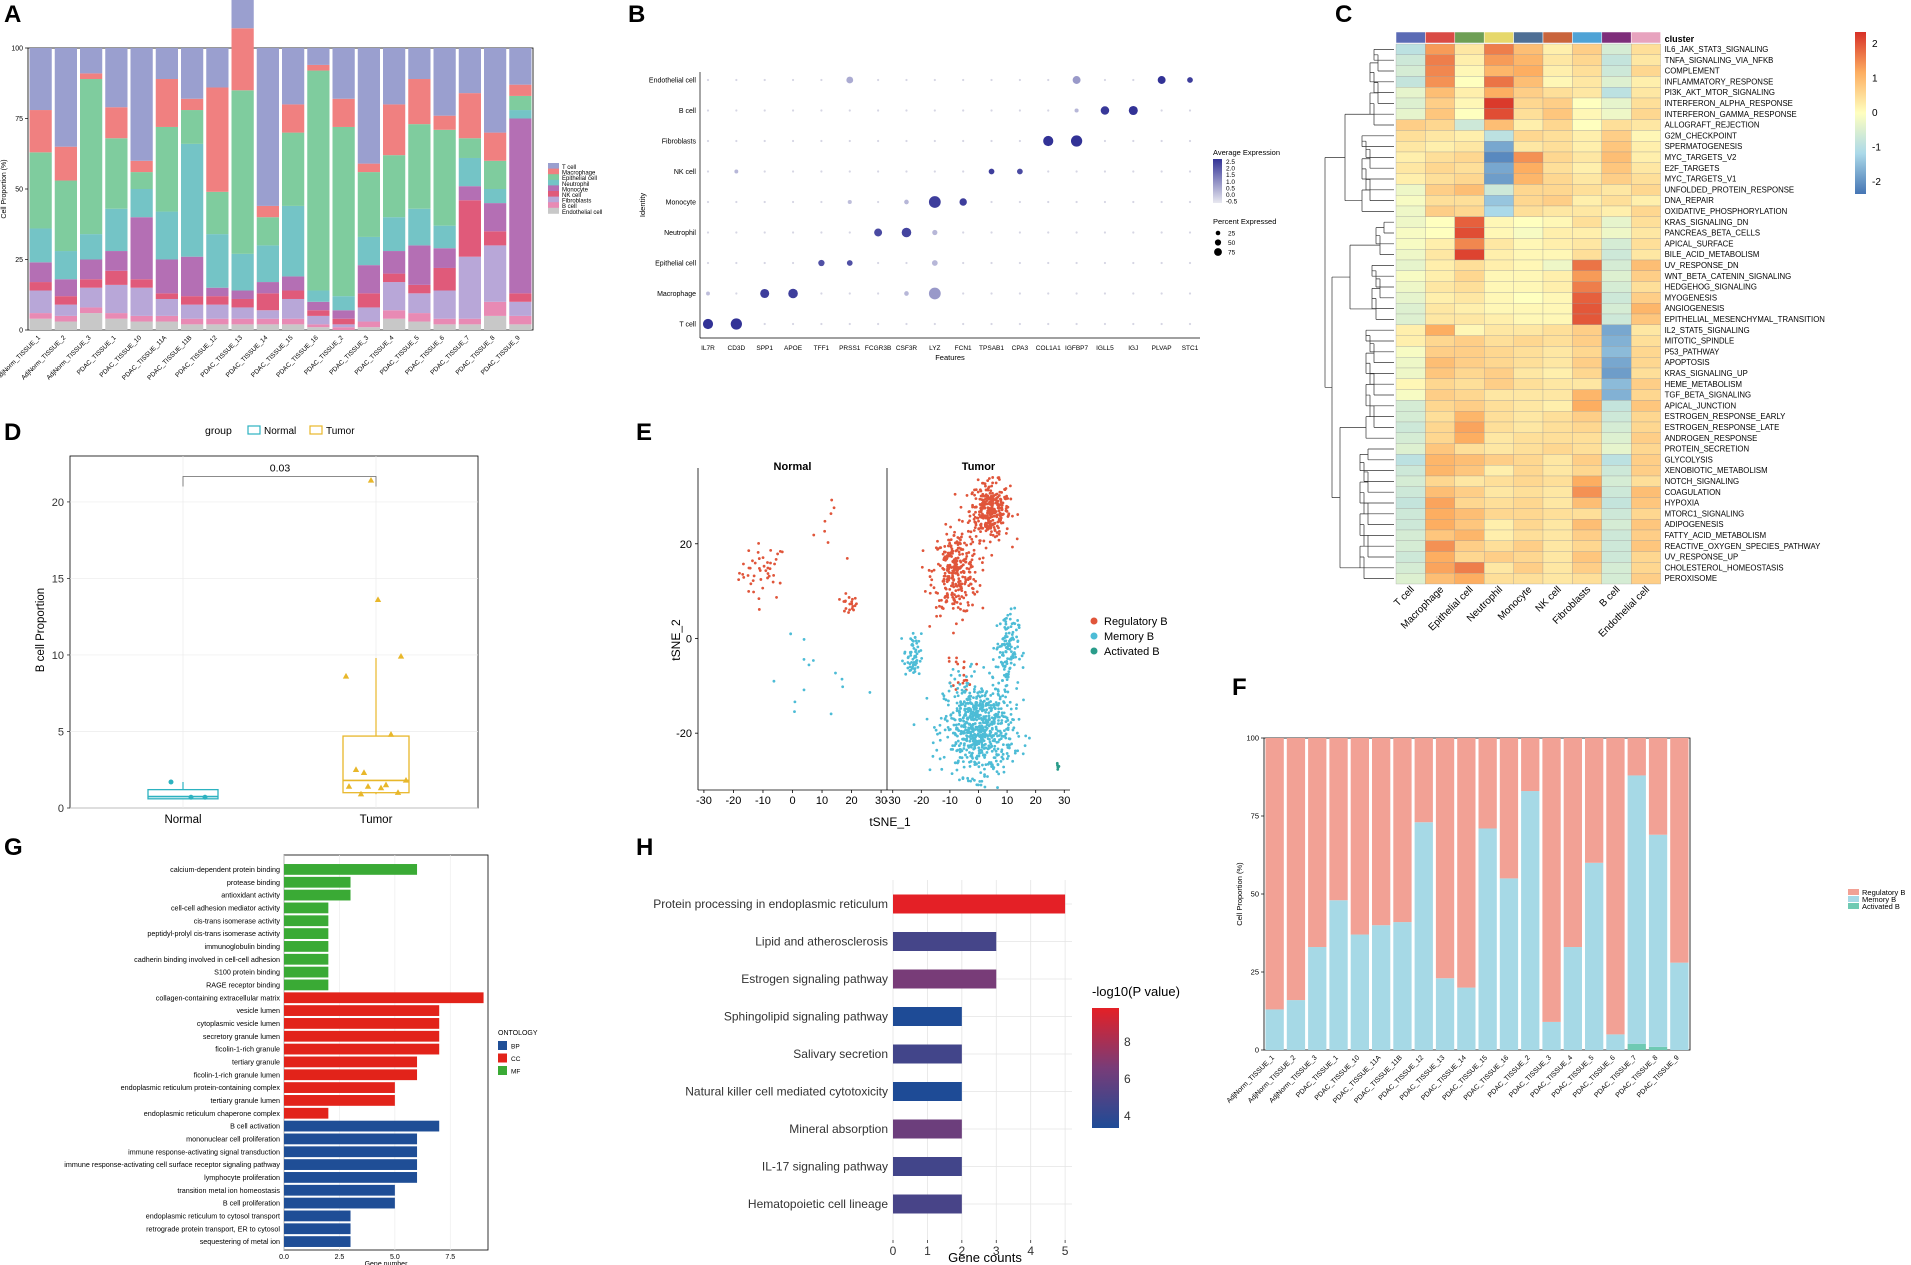  What do you see at coordinates (398, 792) in the screenshot?
I see `data-point` at bounding box center [398, 792].